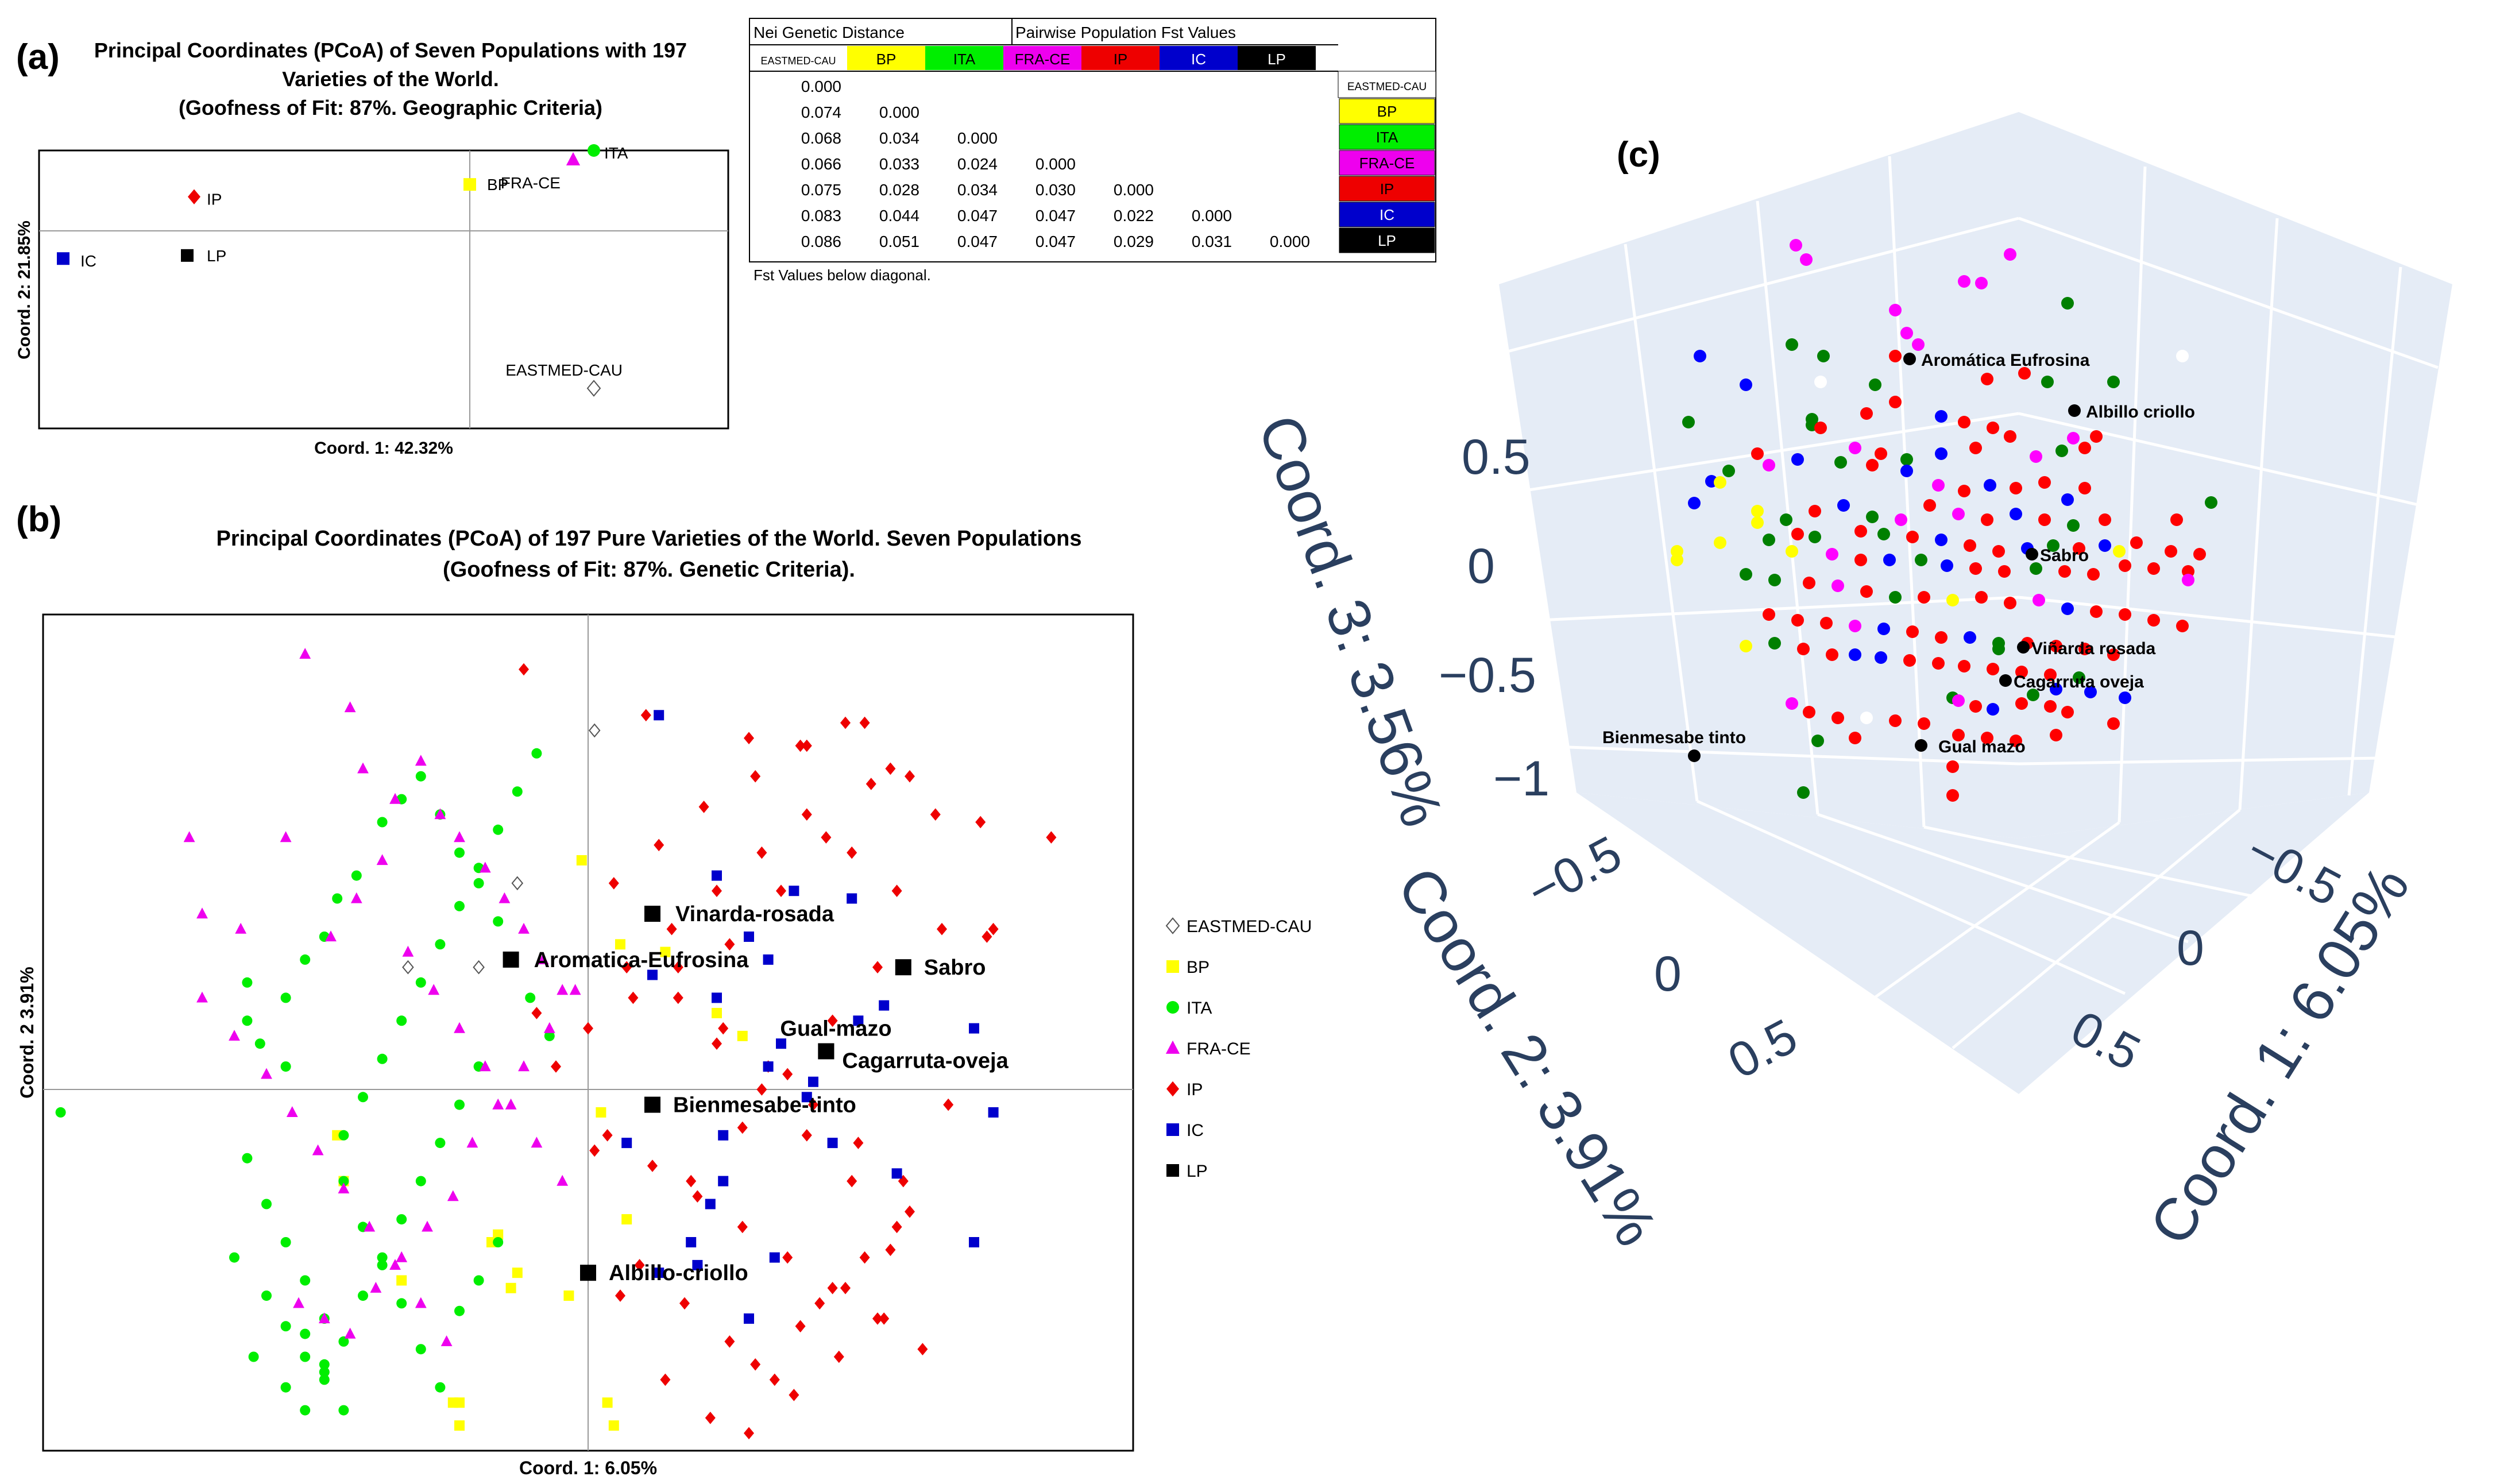  Describe the element at coordinates (38, 57) in the screenshot. I see `panel-label-a: (a)` at that location.